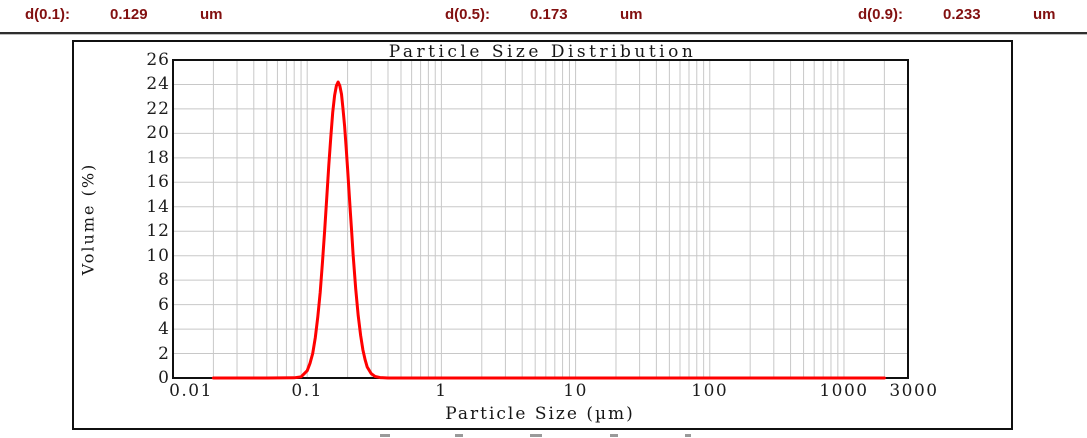  What do you see at coordinates (540, 414) in the screenshot?
I see `x-axis-title: Particle Size (µm)` at bounding box center [540, 414].